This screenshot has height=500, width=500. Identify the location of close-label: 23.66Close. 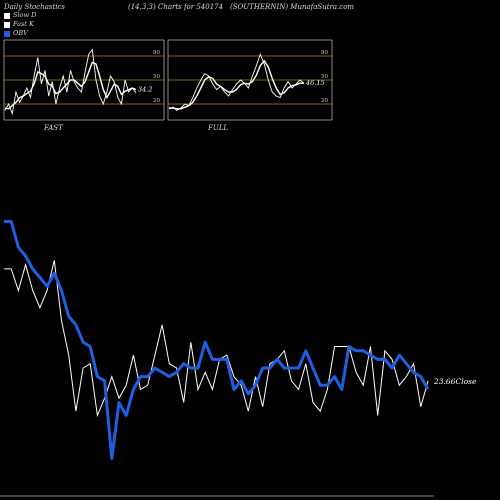
(455, 381).